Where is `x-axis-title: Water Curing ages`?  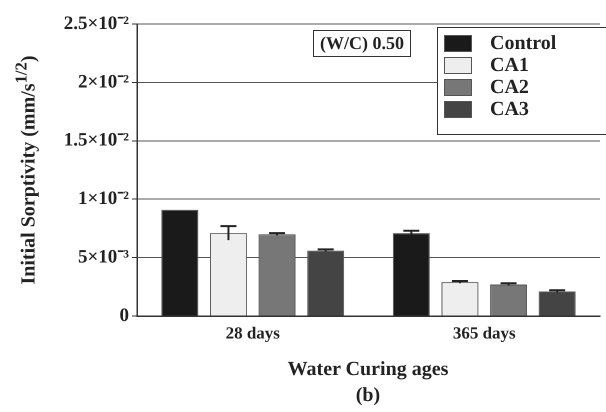 x-axis-title: Water Curing ages is located at coordinates (368, 369).